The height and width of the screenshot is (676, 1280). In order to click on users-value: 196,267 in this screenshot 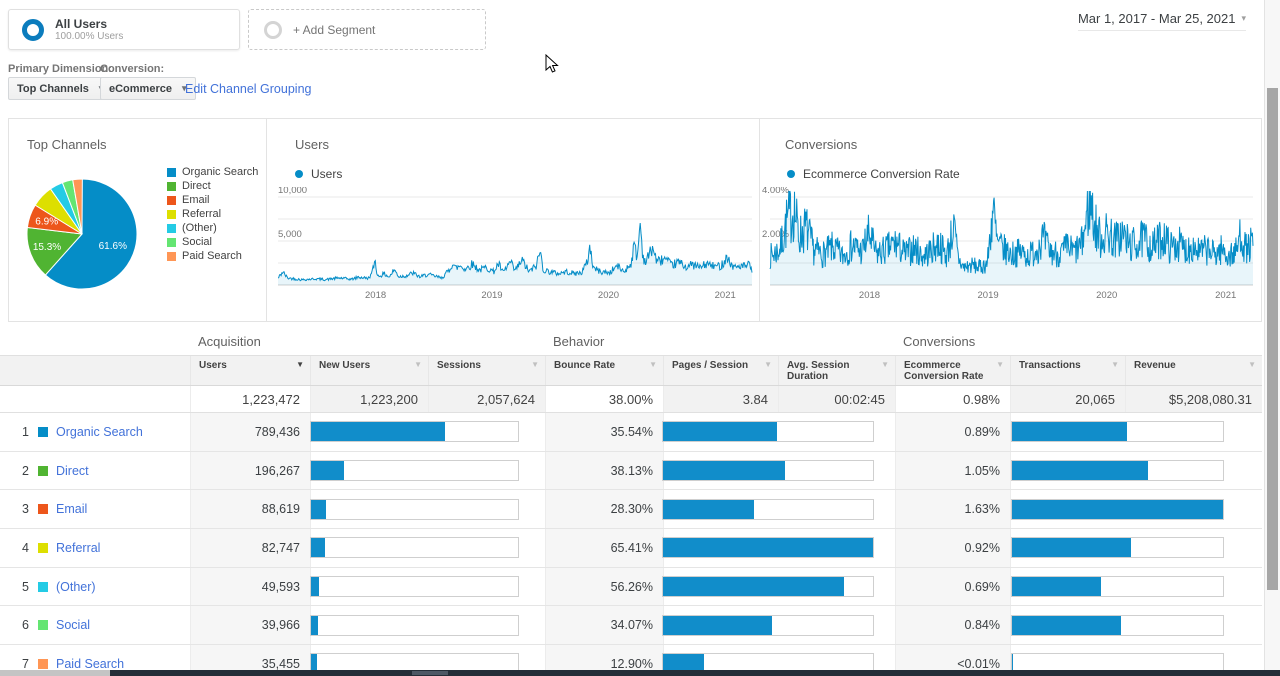, I will do `click(250, 470)`.